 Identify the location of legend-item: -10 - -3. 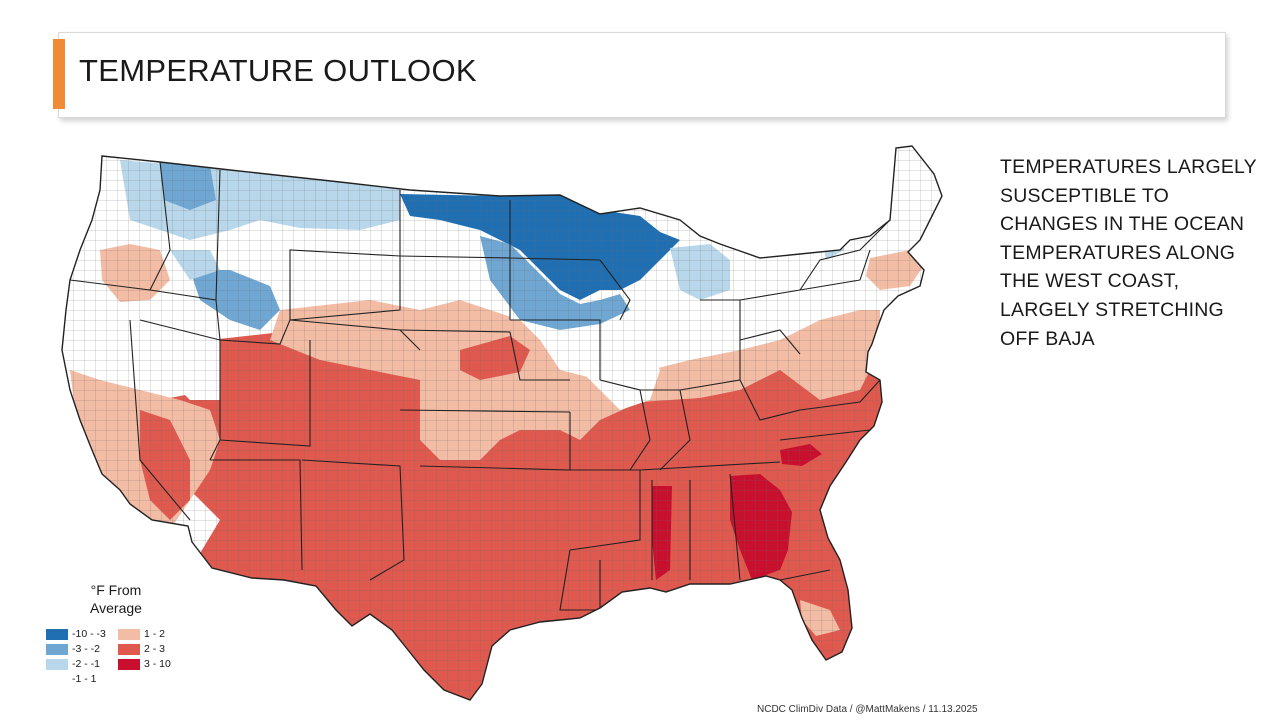
(76, 634).